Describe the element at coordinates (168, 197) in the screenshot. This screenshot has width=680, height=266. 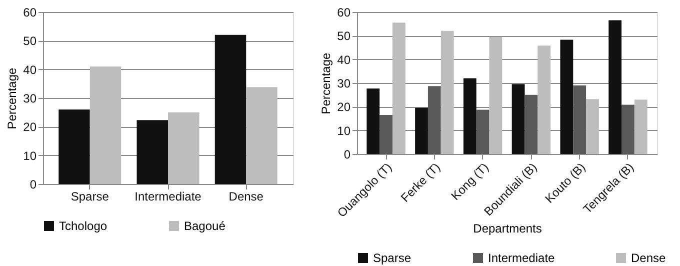
I see `x-tick-label: Intermediate` at that location.